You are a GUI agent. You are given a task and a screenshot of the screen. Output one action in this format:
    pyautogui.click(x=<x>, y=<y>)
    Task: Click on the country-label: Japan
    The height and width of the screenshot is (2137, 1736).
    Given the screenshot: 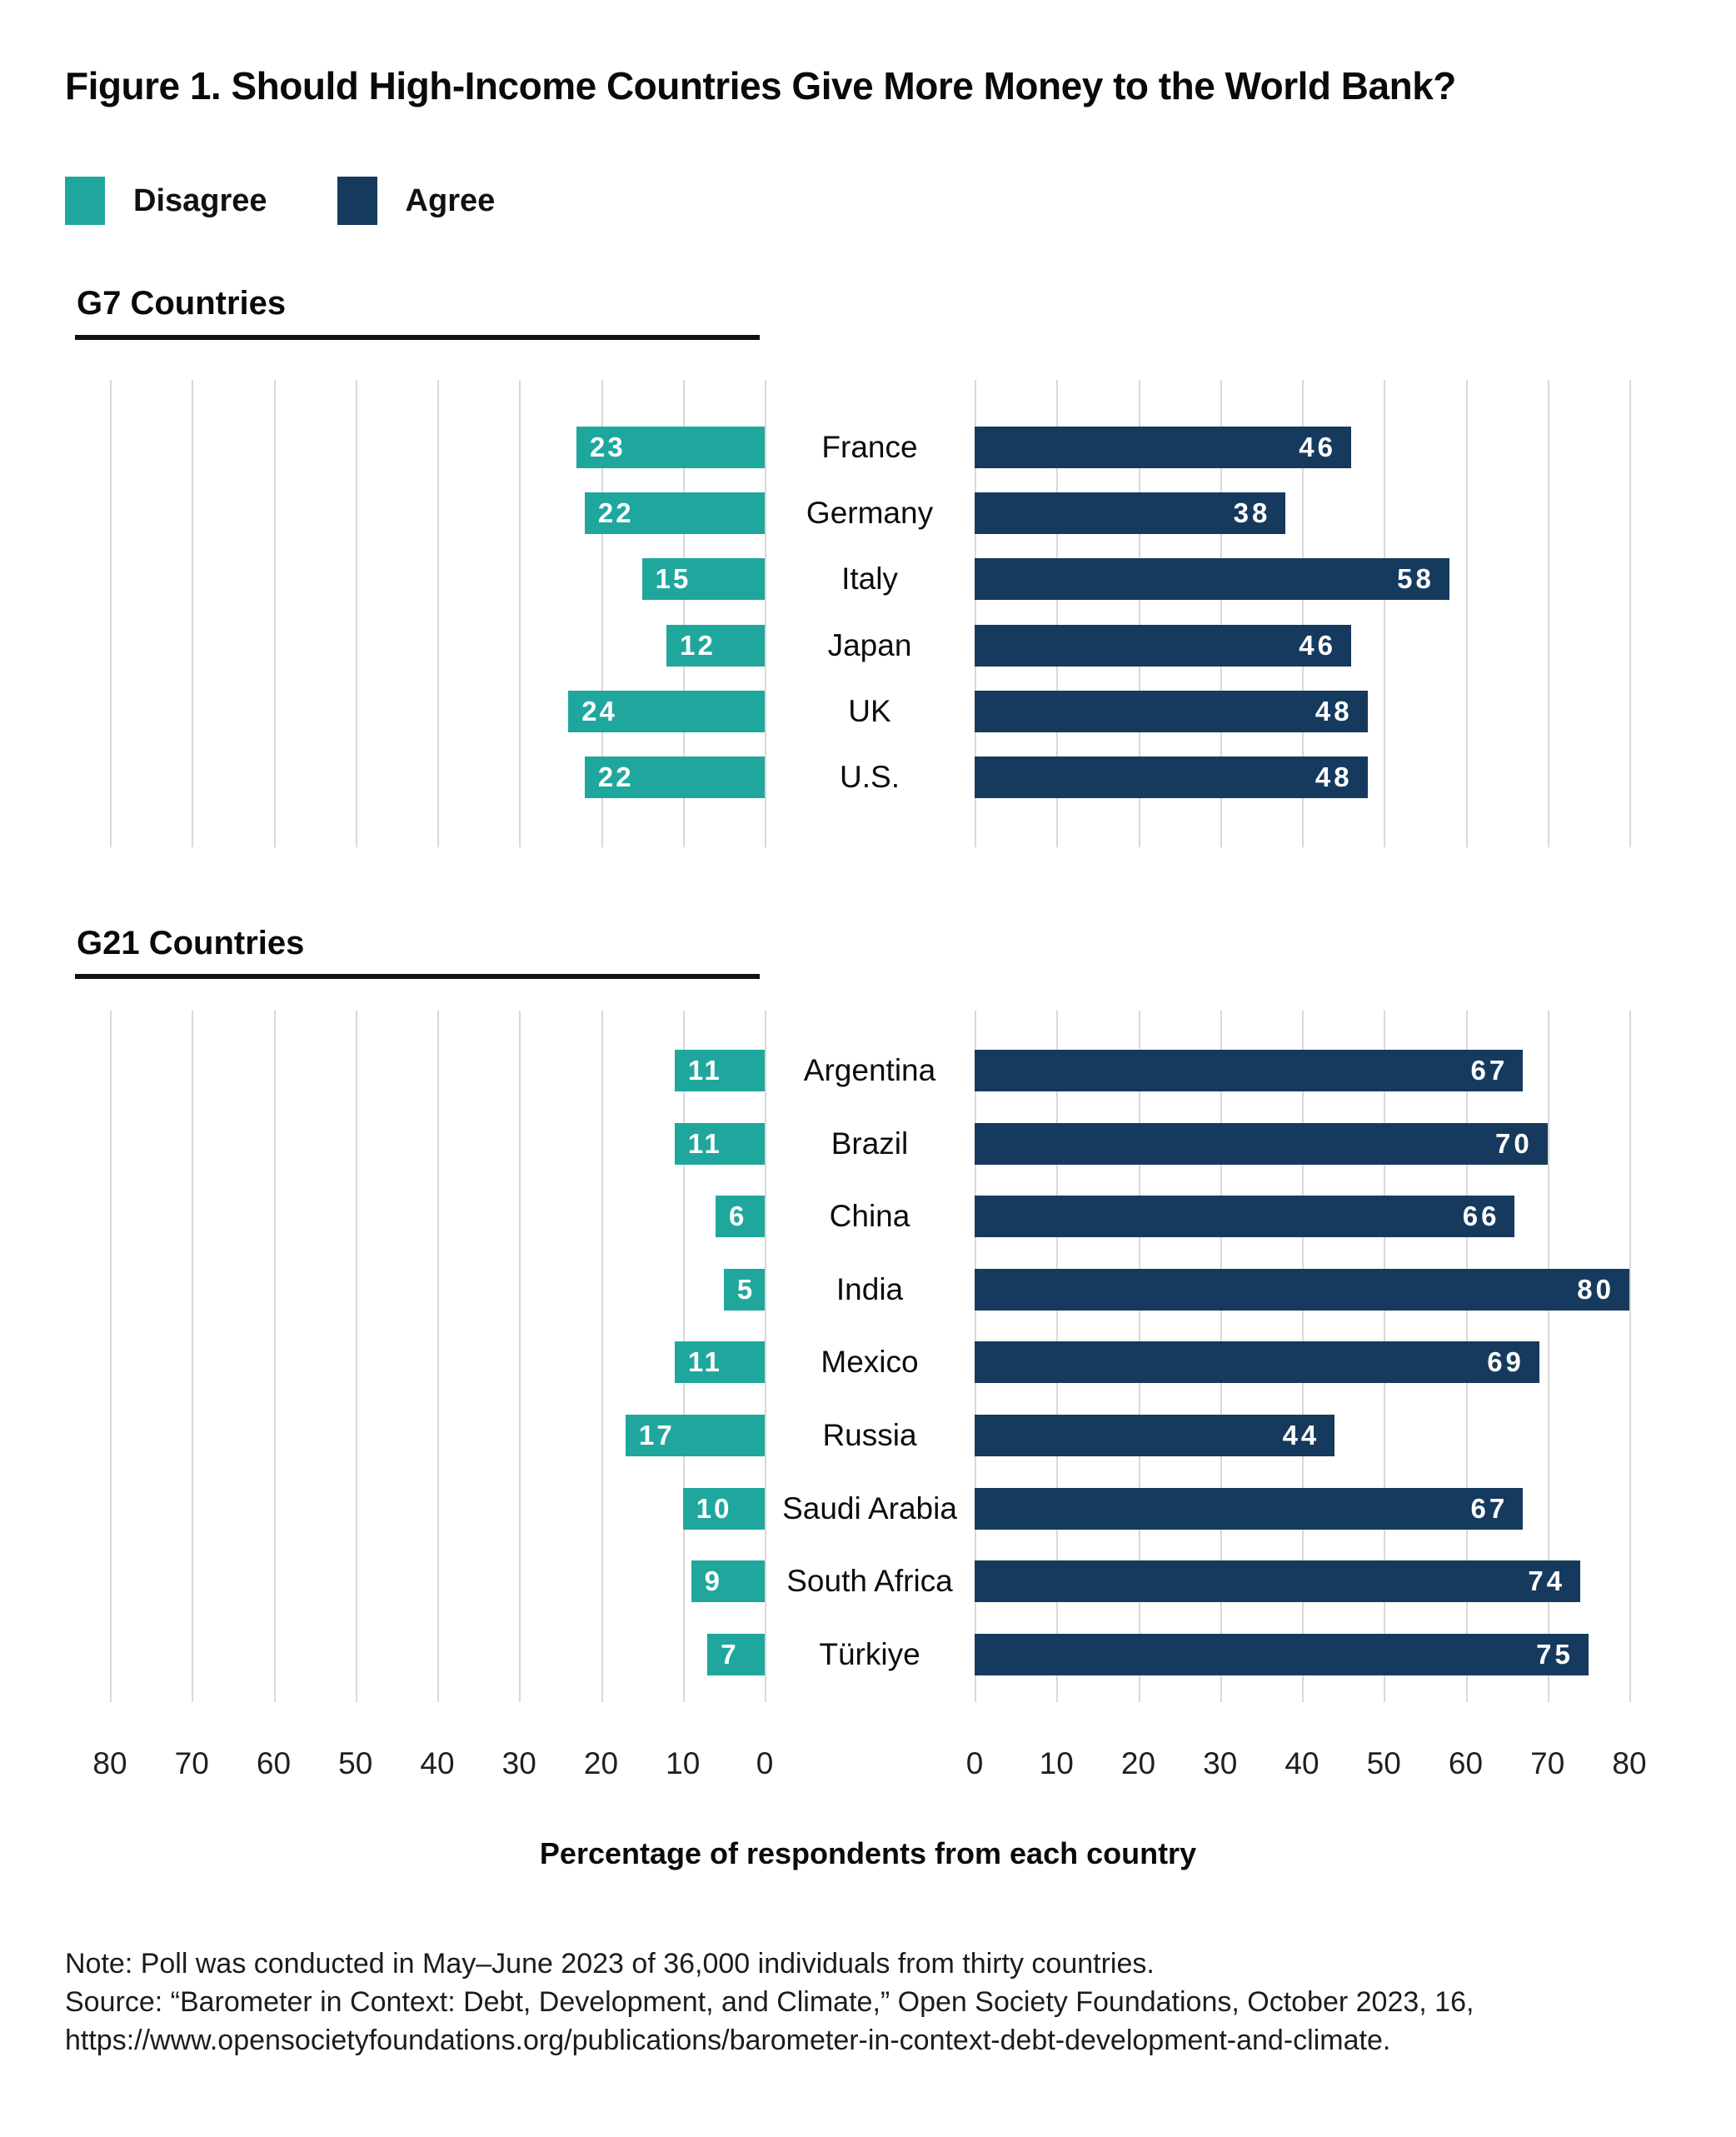 What is the action you would take?
    pyautogui.click(x=870, y=644)
    